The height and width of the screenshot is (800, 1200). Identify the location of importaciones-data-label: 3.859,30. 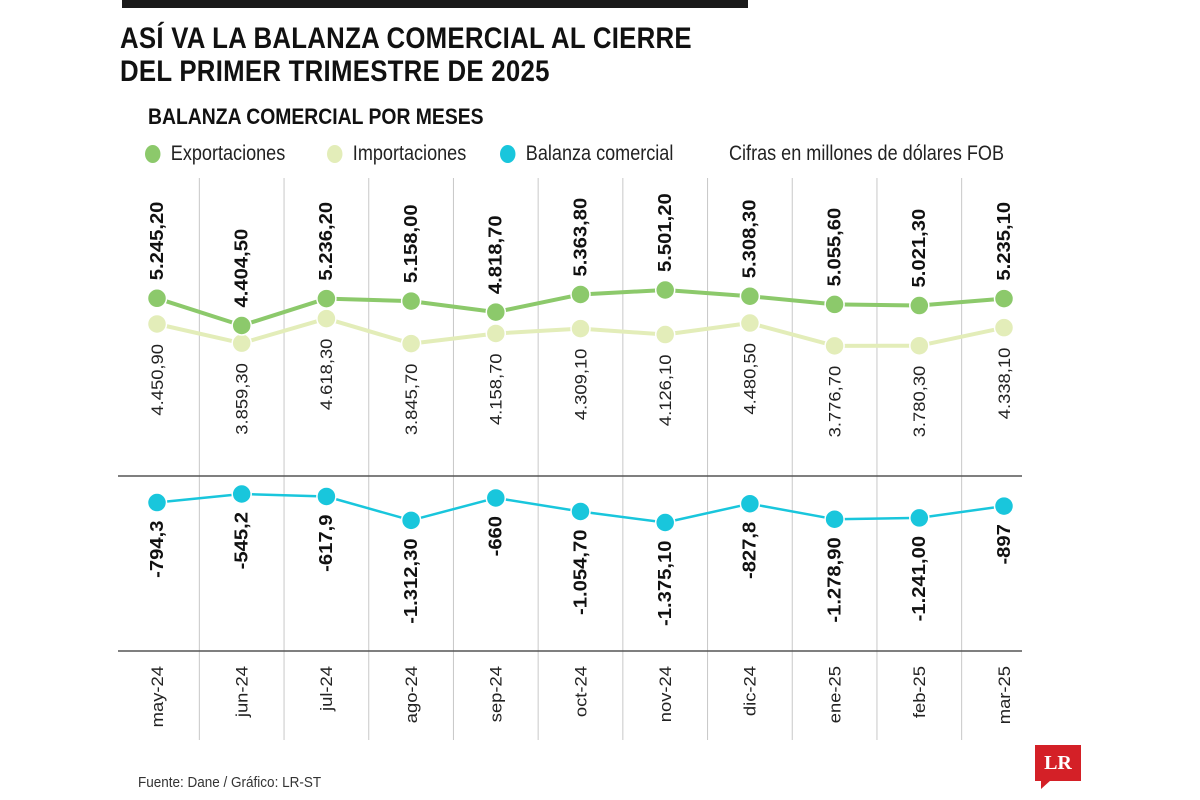
(241, 399).